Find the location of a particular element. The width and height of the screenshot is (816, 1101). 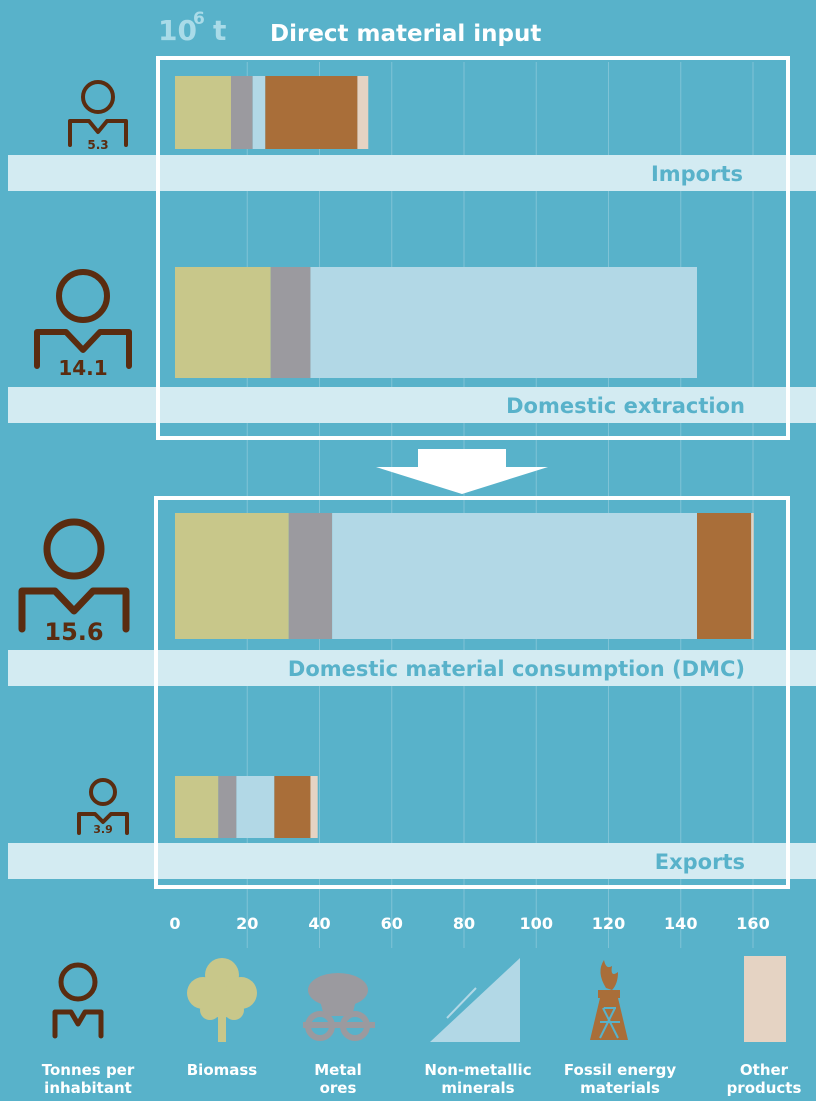

category-label-domestic-extraction: Domestic extraction is located at coordinates (625, 406).